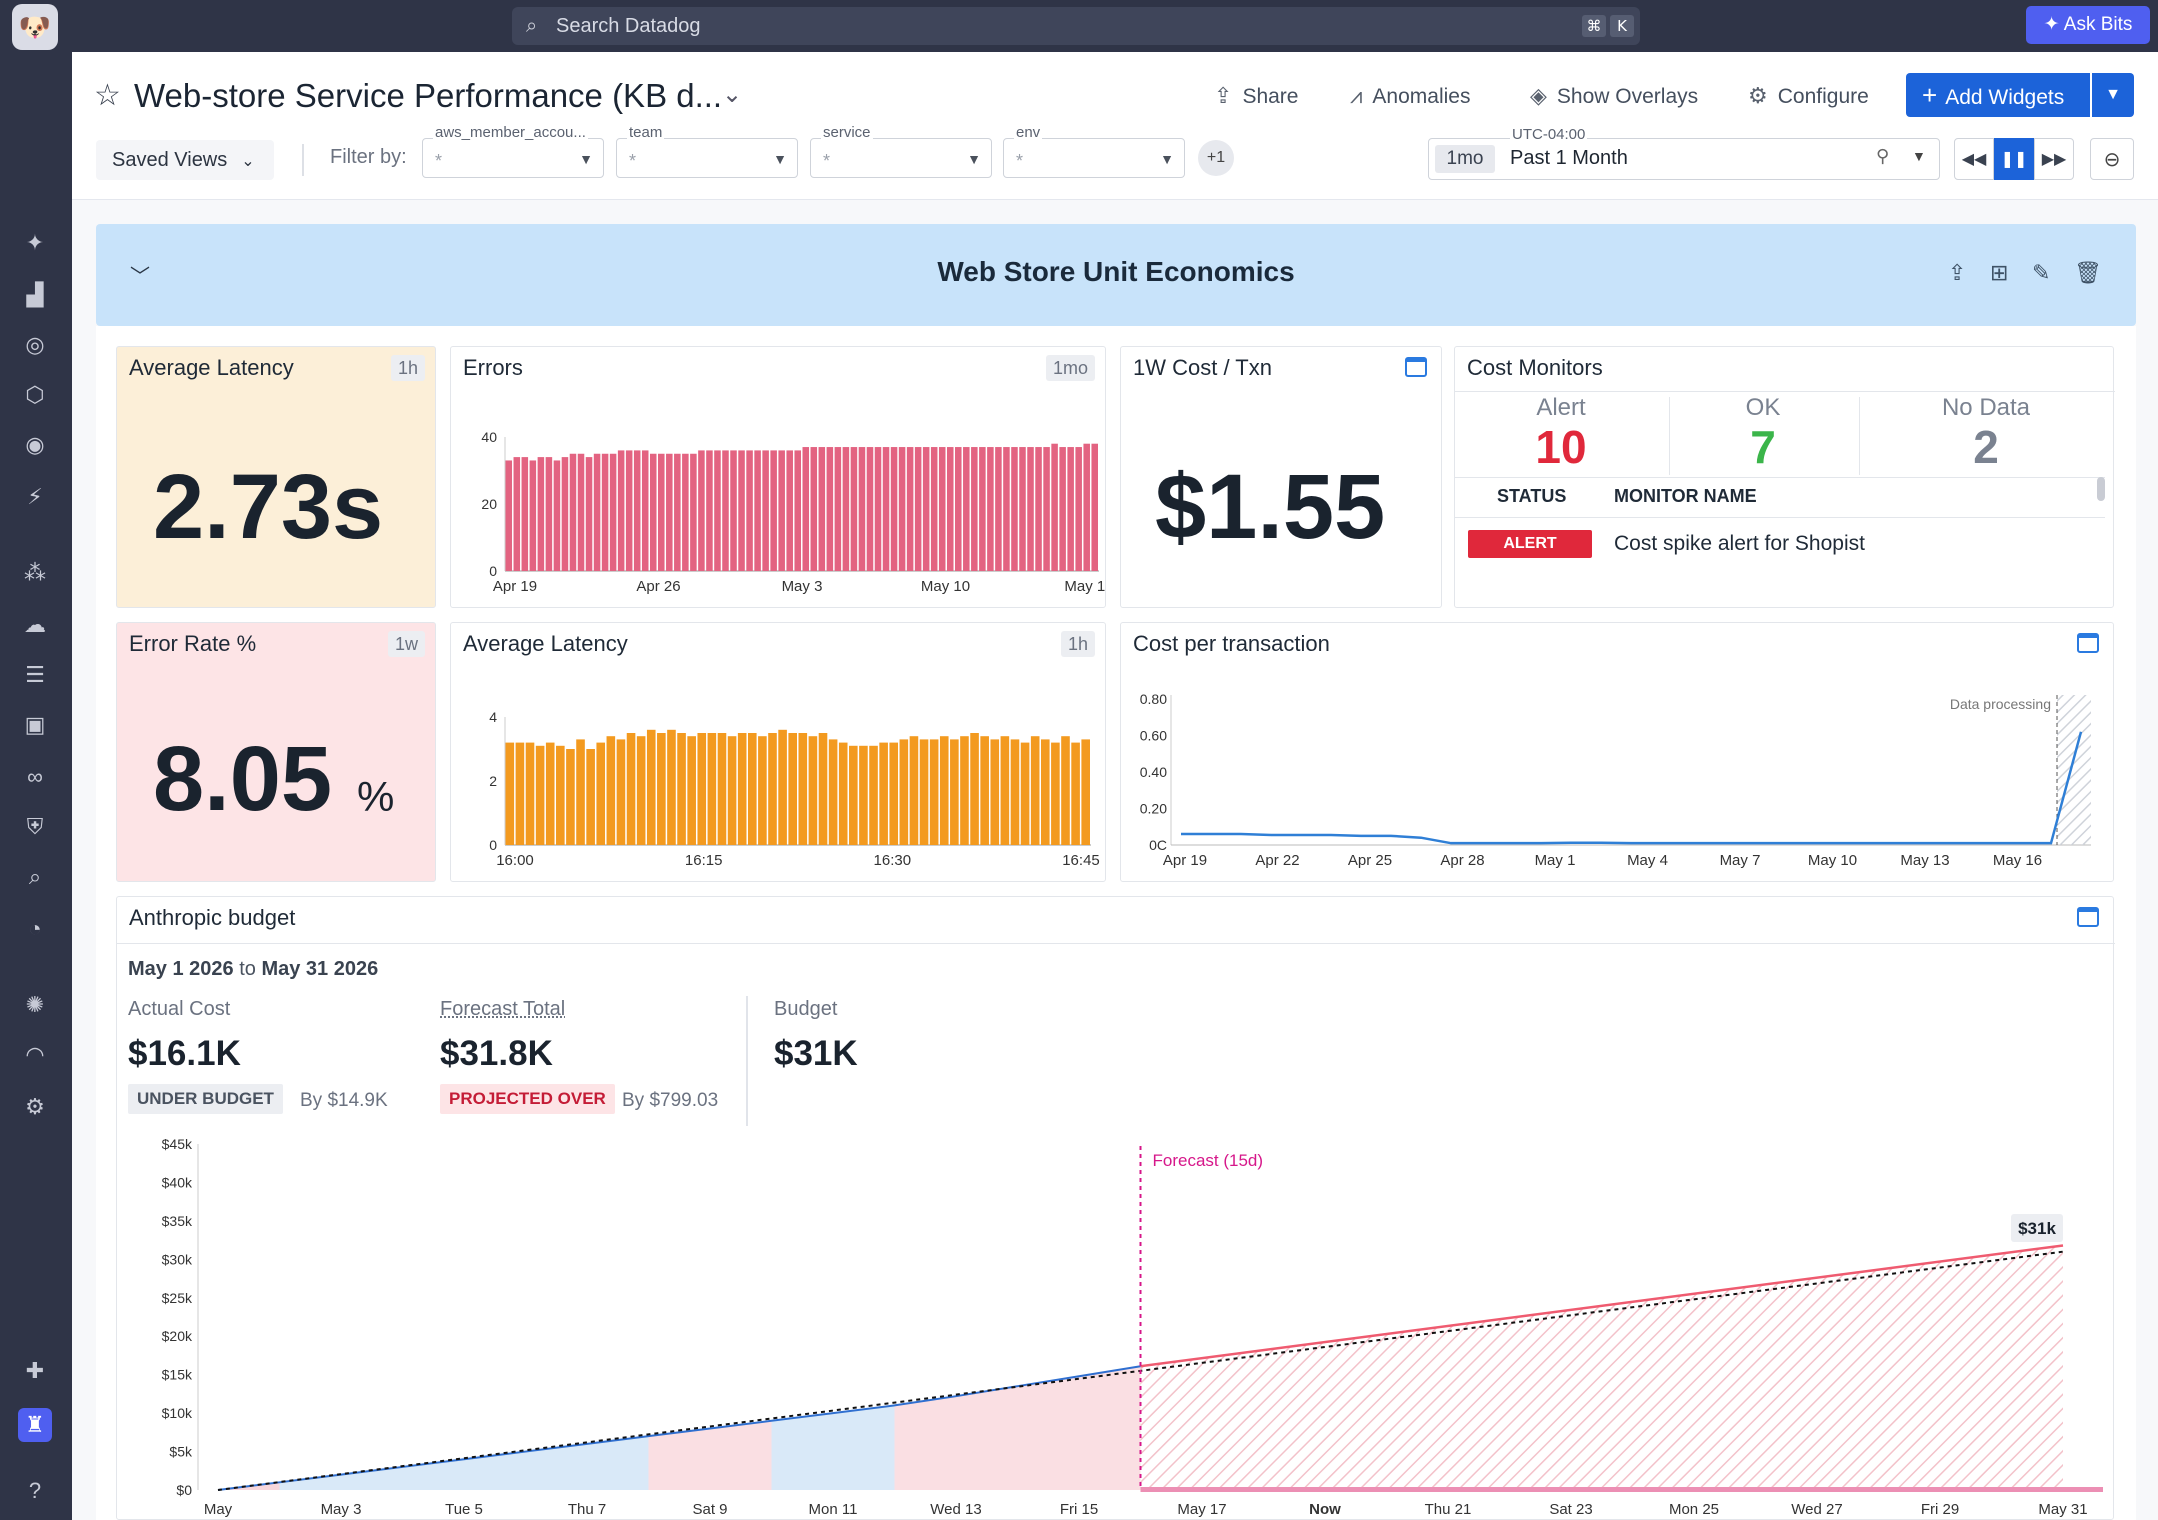 This screenshot has width=2158, height=1520. I want to click on divider, so click(1859, 436).